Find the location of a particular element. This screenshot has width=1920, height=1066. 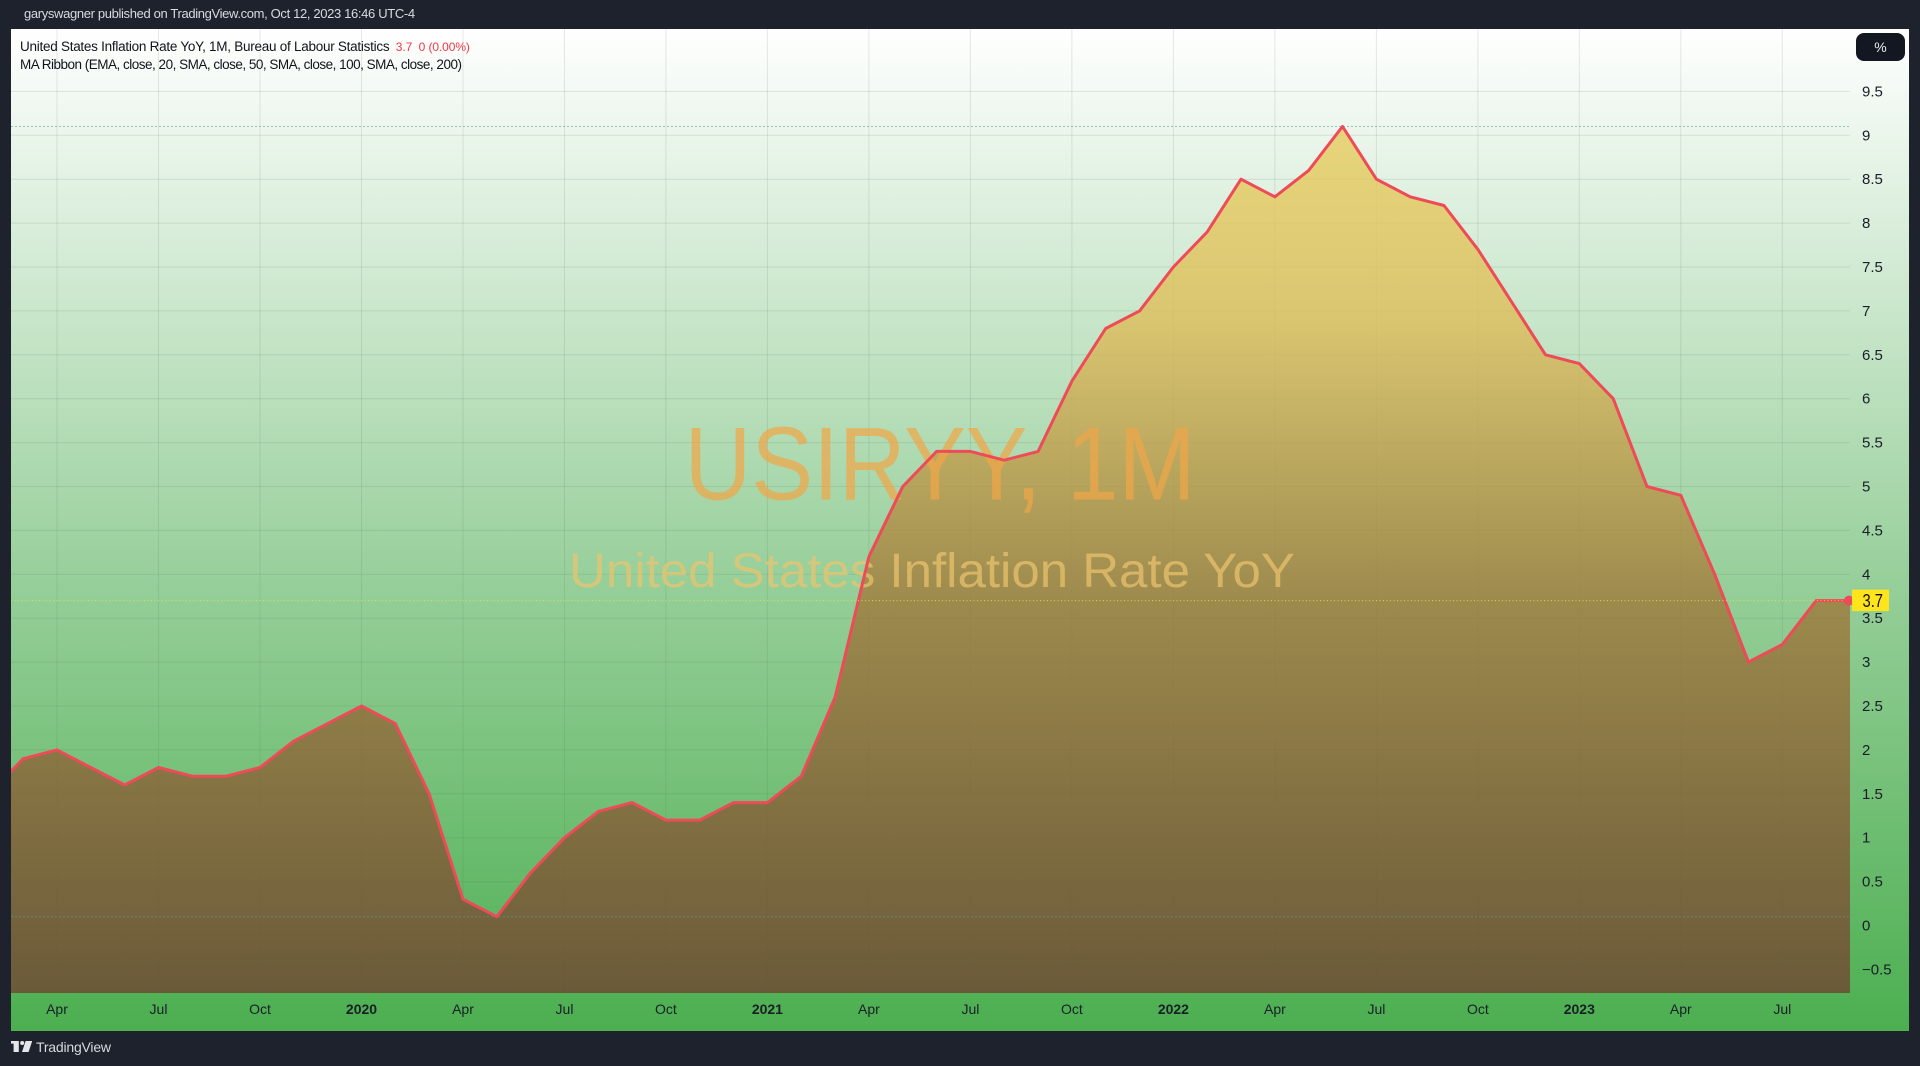

svg-text: 2020 is located at coordinates (361, 1009).